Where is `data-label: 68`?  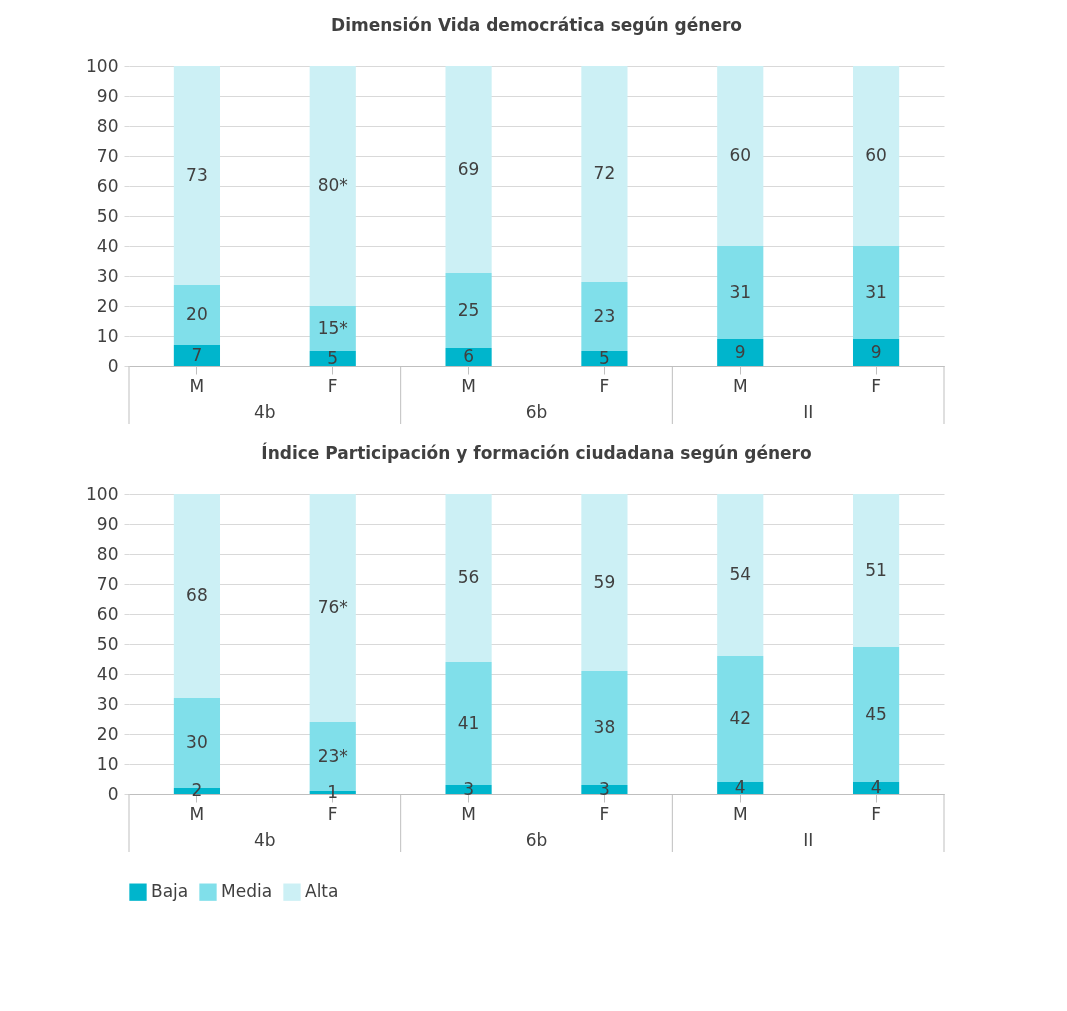
data-label: 68 is located at coordinates (197, 595).